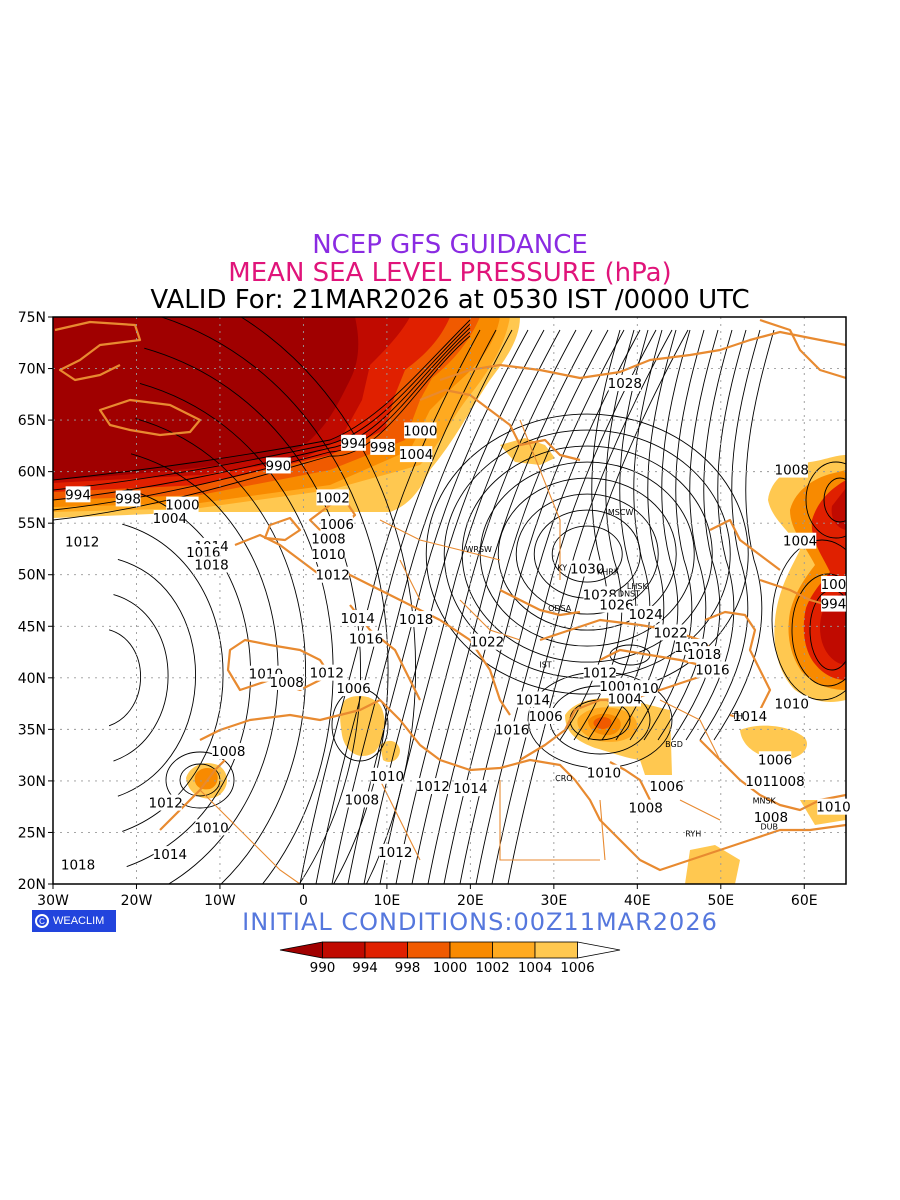 The image size is (900, 1200). I want to click on contour-label: 1026, so click(616, 606).